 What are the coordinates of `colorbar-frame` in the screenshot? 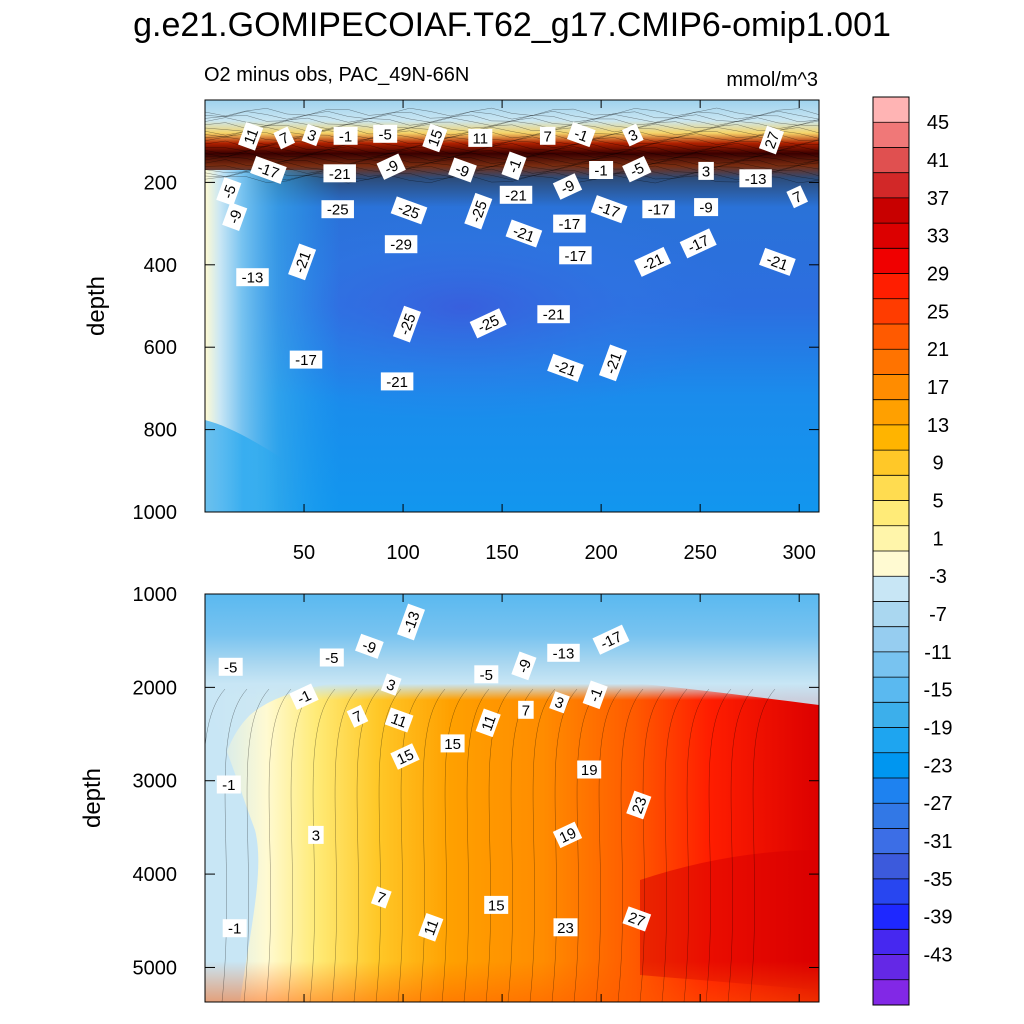 It's located at (891, 551).